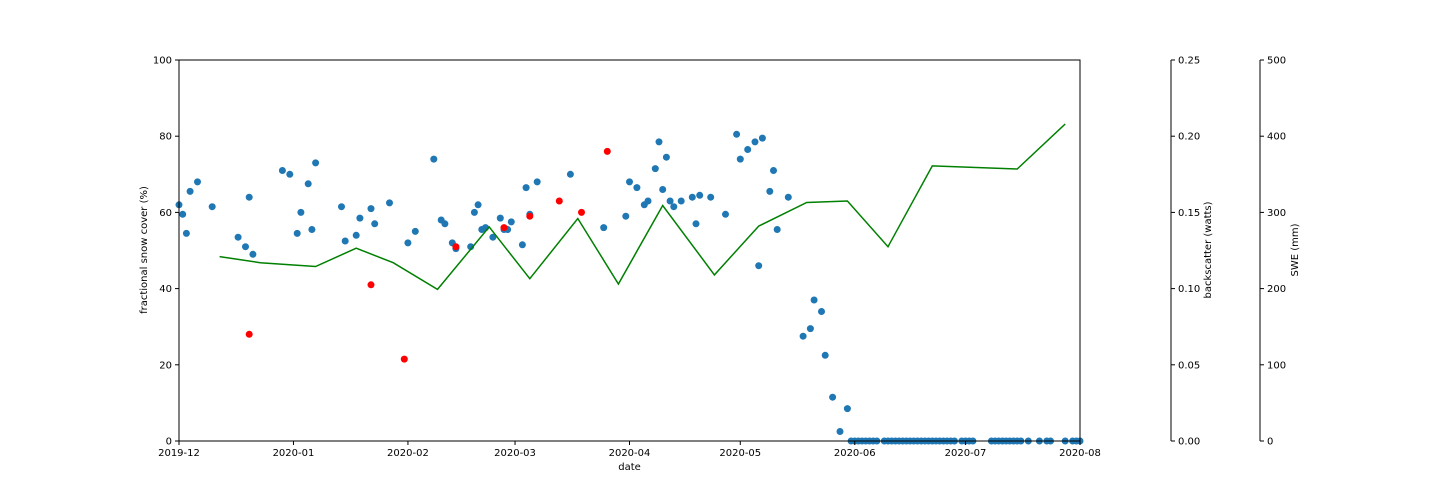  What do you see at coordinates (1189, 289) in the screenshot?
I see `backscatter-axis-tick-label: 0.10` at bounding box center [1189, 289].